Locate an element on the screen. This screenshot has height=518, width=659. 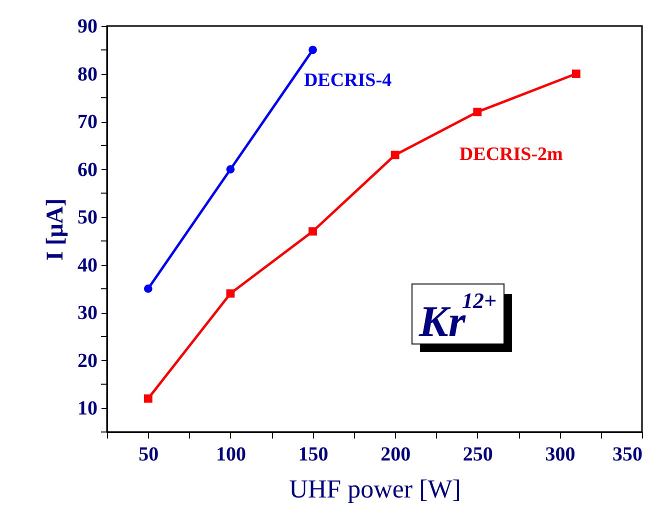
y-tick-label: 60 is located at coordinates (88, 169).